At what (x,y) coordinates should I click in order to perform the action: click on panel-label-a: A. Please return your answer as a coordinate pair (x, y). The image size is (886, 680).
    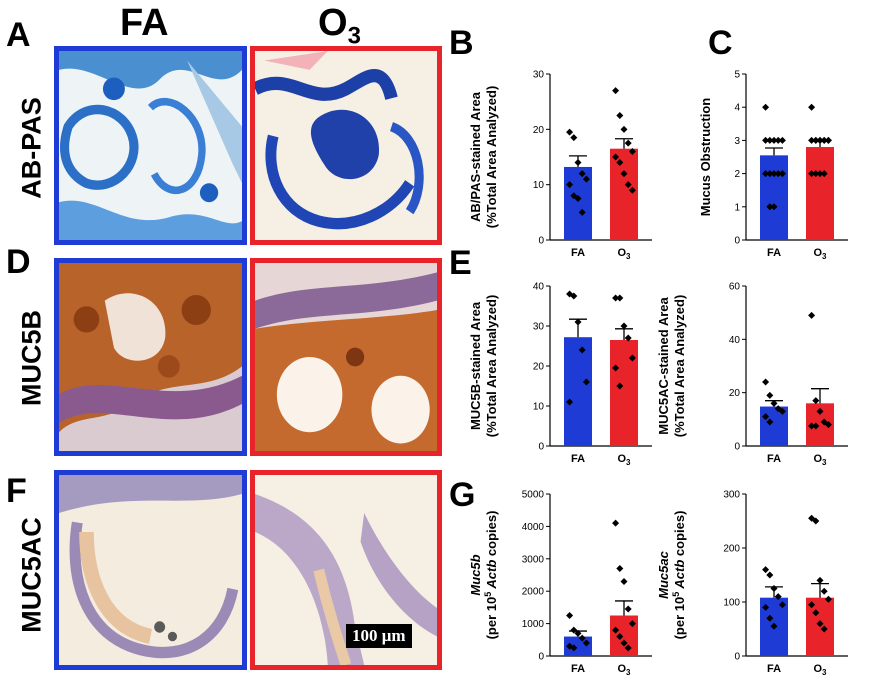
    Looking at the image, I should click on (18, 35).